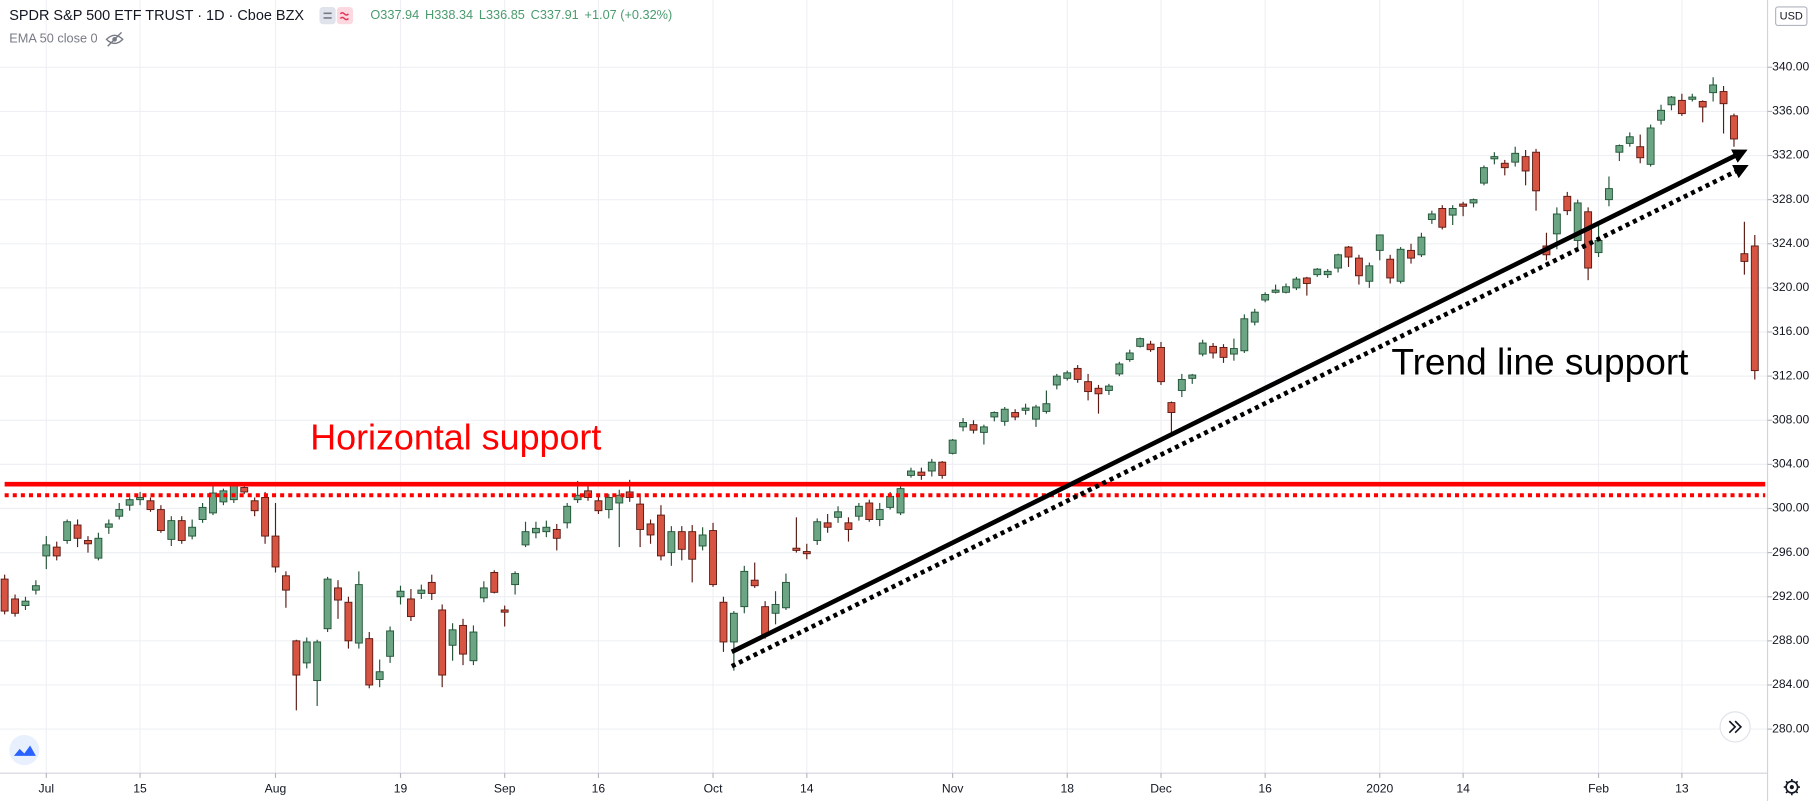 Image resolution: width=1815 pixels, height=801 pixels. I want to click on currency-badge, so click(1791, 16).